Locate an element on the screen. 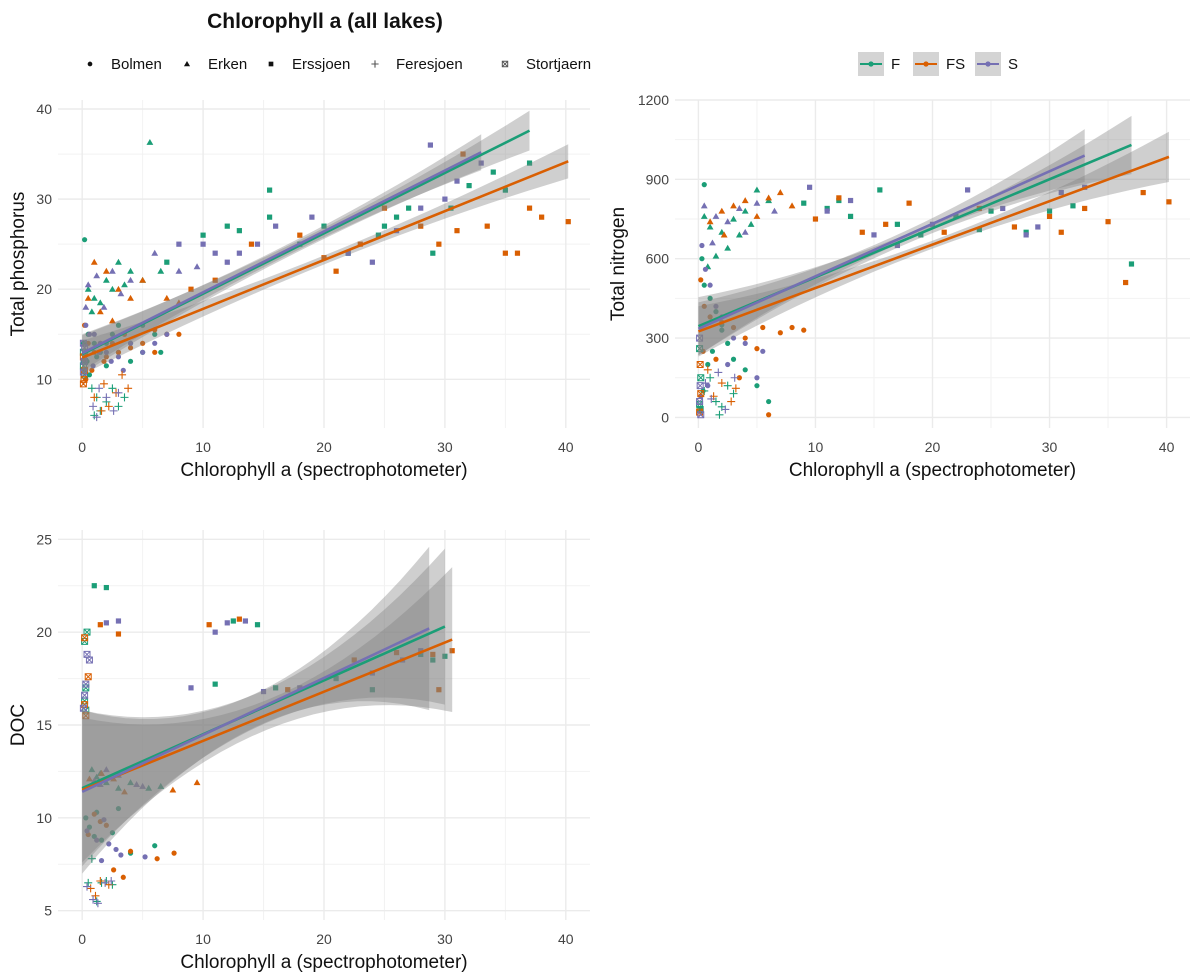 This screenshot has width=1200, height=979. y-axis-title: DOC is located at coordinates (18, 725).